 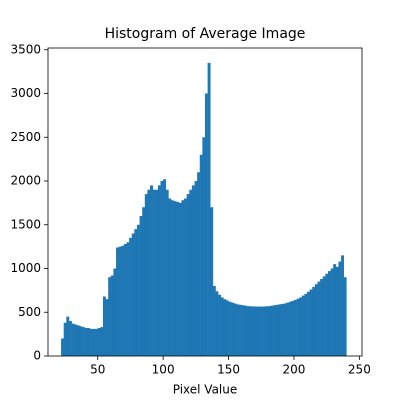 I want to click on y-tick-label: 500, so click(x=29, y=312).